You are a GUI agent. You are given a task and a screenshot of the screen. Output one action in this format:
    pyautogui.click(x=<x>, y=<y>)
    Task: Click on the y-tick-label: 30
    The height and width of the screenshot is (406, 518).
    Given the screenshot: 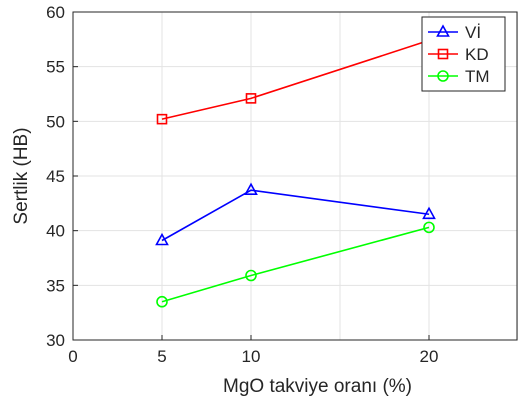 What is the action you would take?
    pyautogui.click(x=55, y=340)
    